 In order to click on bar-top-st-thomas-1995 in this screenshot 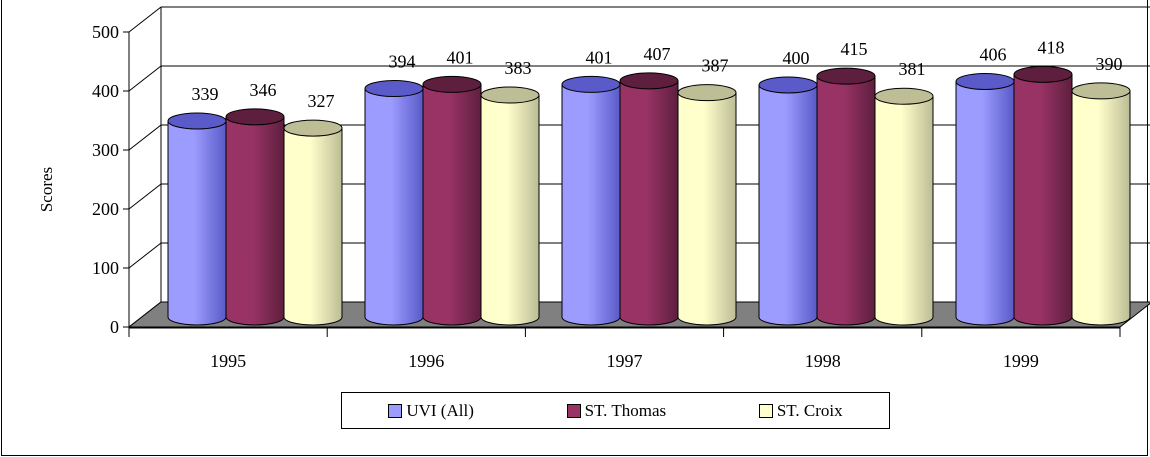, I will do `click(255, 117)`.